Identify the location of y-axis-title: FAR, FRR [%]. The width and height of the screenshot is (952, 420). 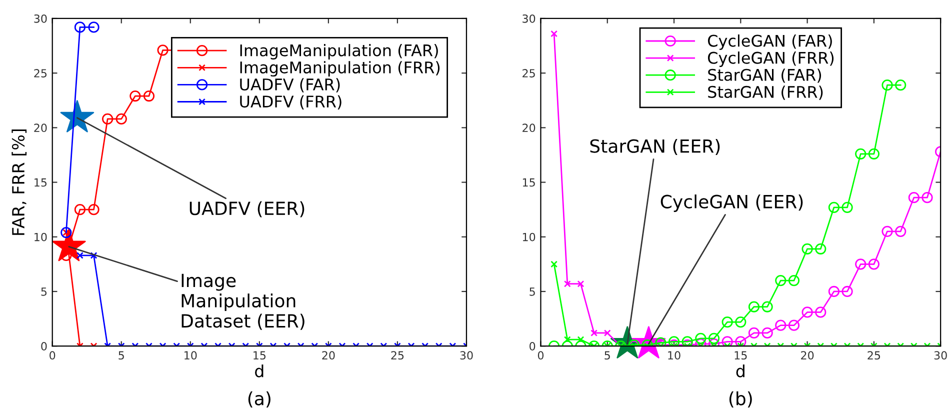
(19, 182).